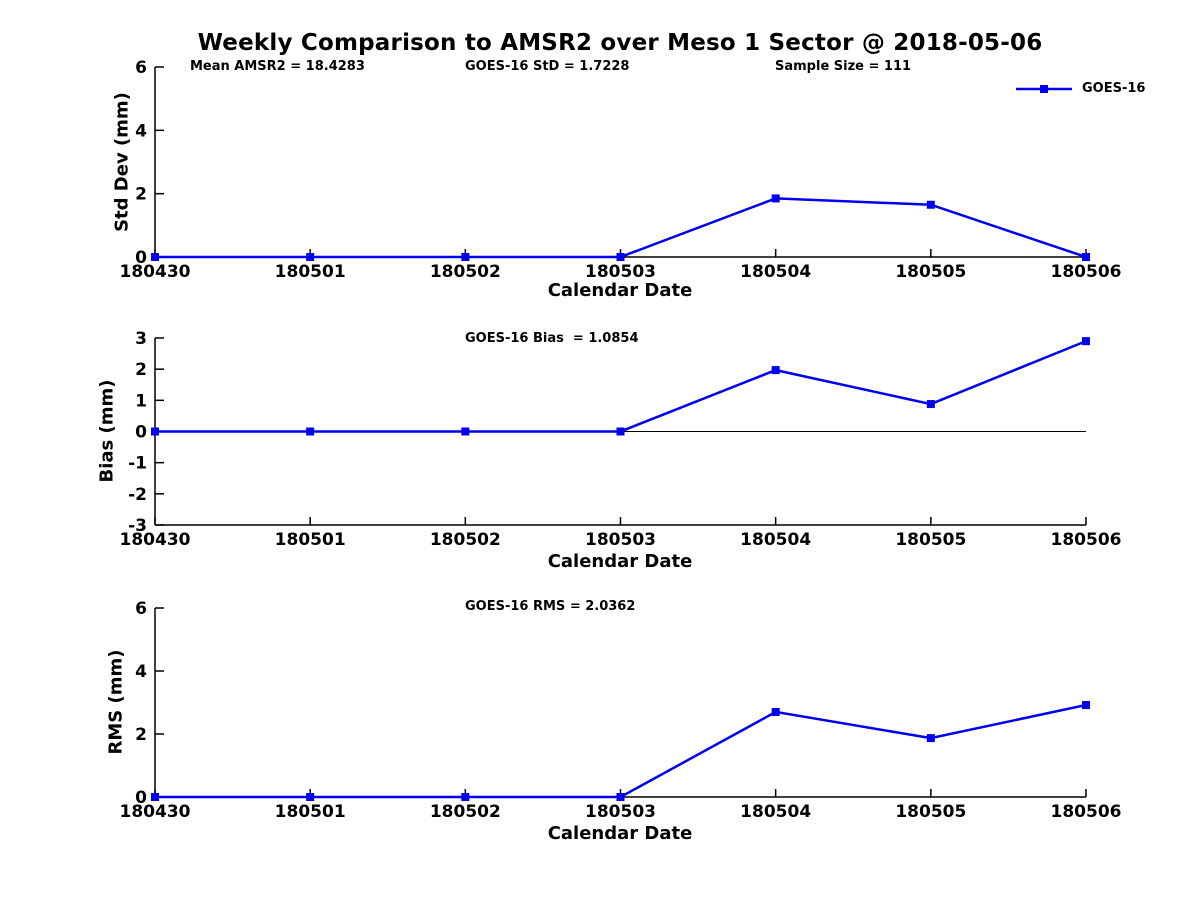 The width and height of the screenshot is (1200, 900). I want to click on xlabel-calendar-date-2: Calendar Date, so click(620, 561).